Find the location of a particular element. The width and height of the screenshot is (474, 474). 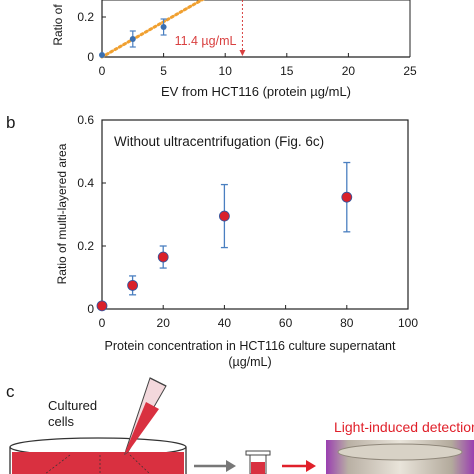

panel-a-x-label: EV from HCT116 (protein µg/mL) is located at coordinates (256, 91).